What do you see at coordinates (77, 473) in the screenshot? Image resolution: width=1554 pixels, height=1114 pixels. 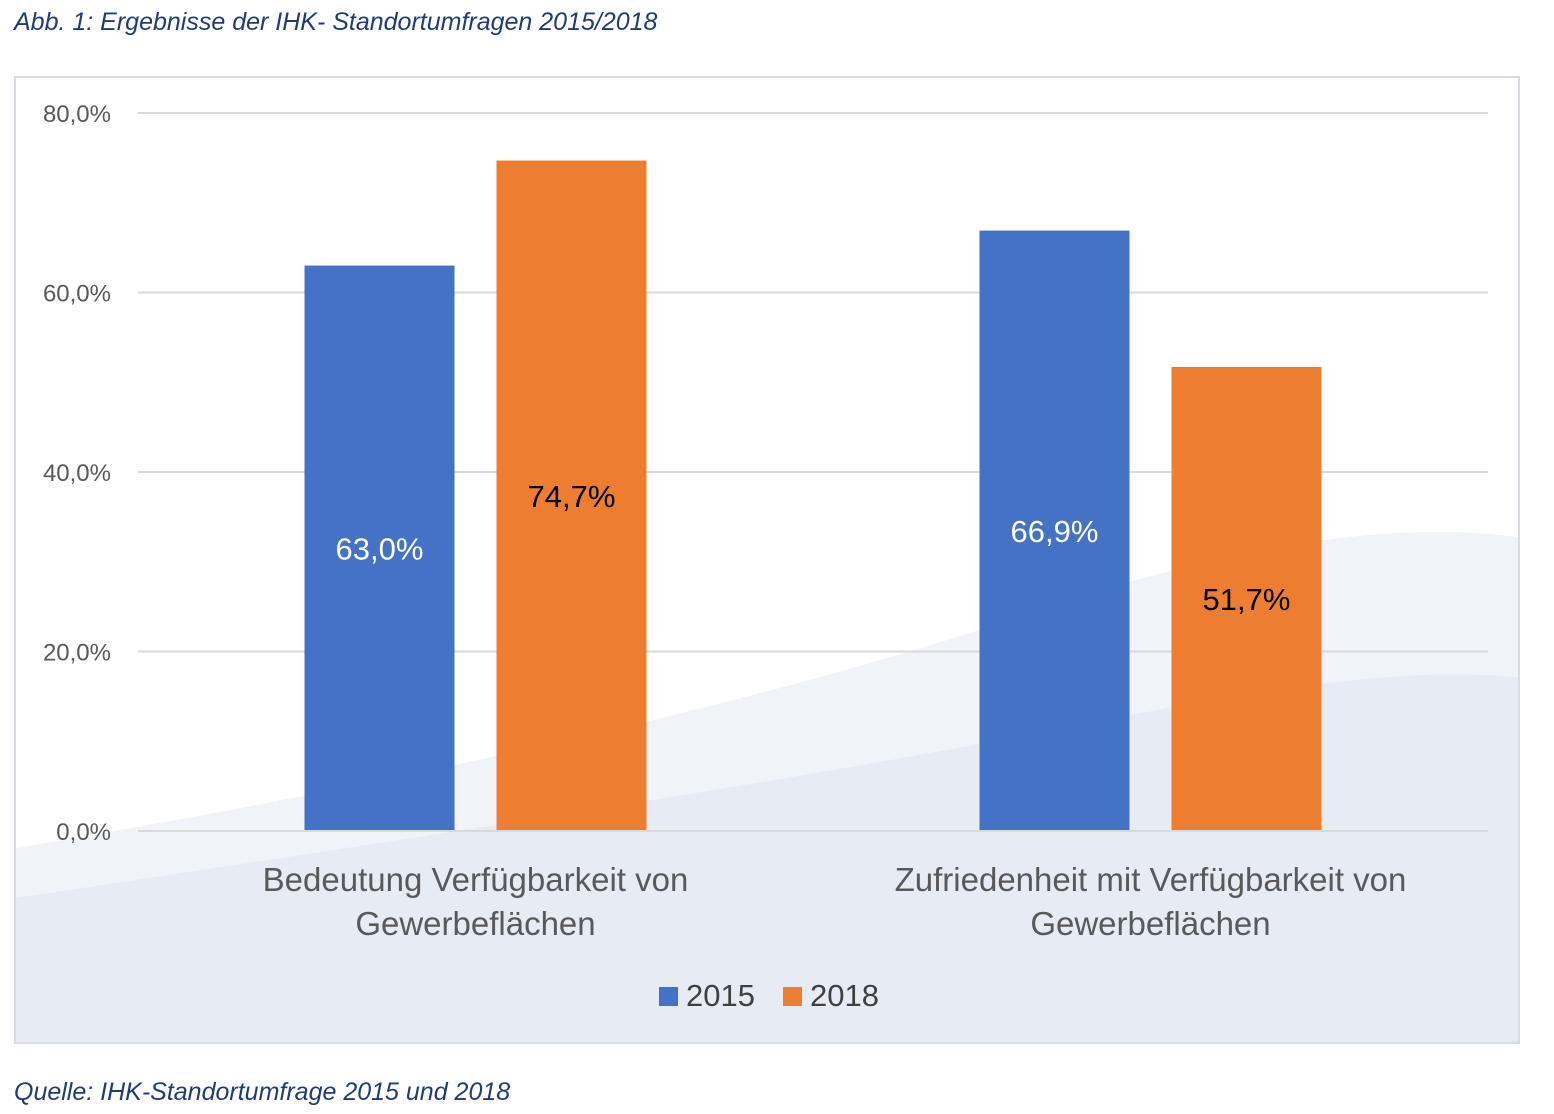 I see `y-tick-label: 40,0%` at bounding box center [77, 473].